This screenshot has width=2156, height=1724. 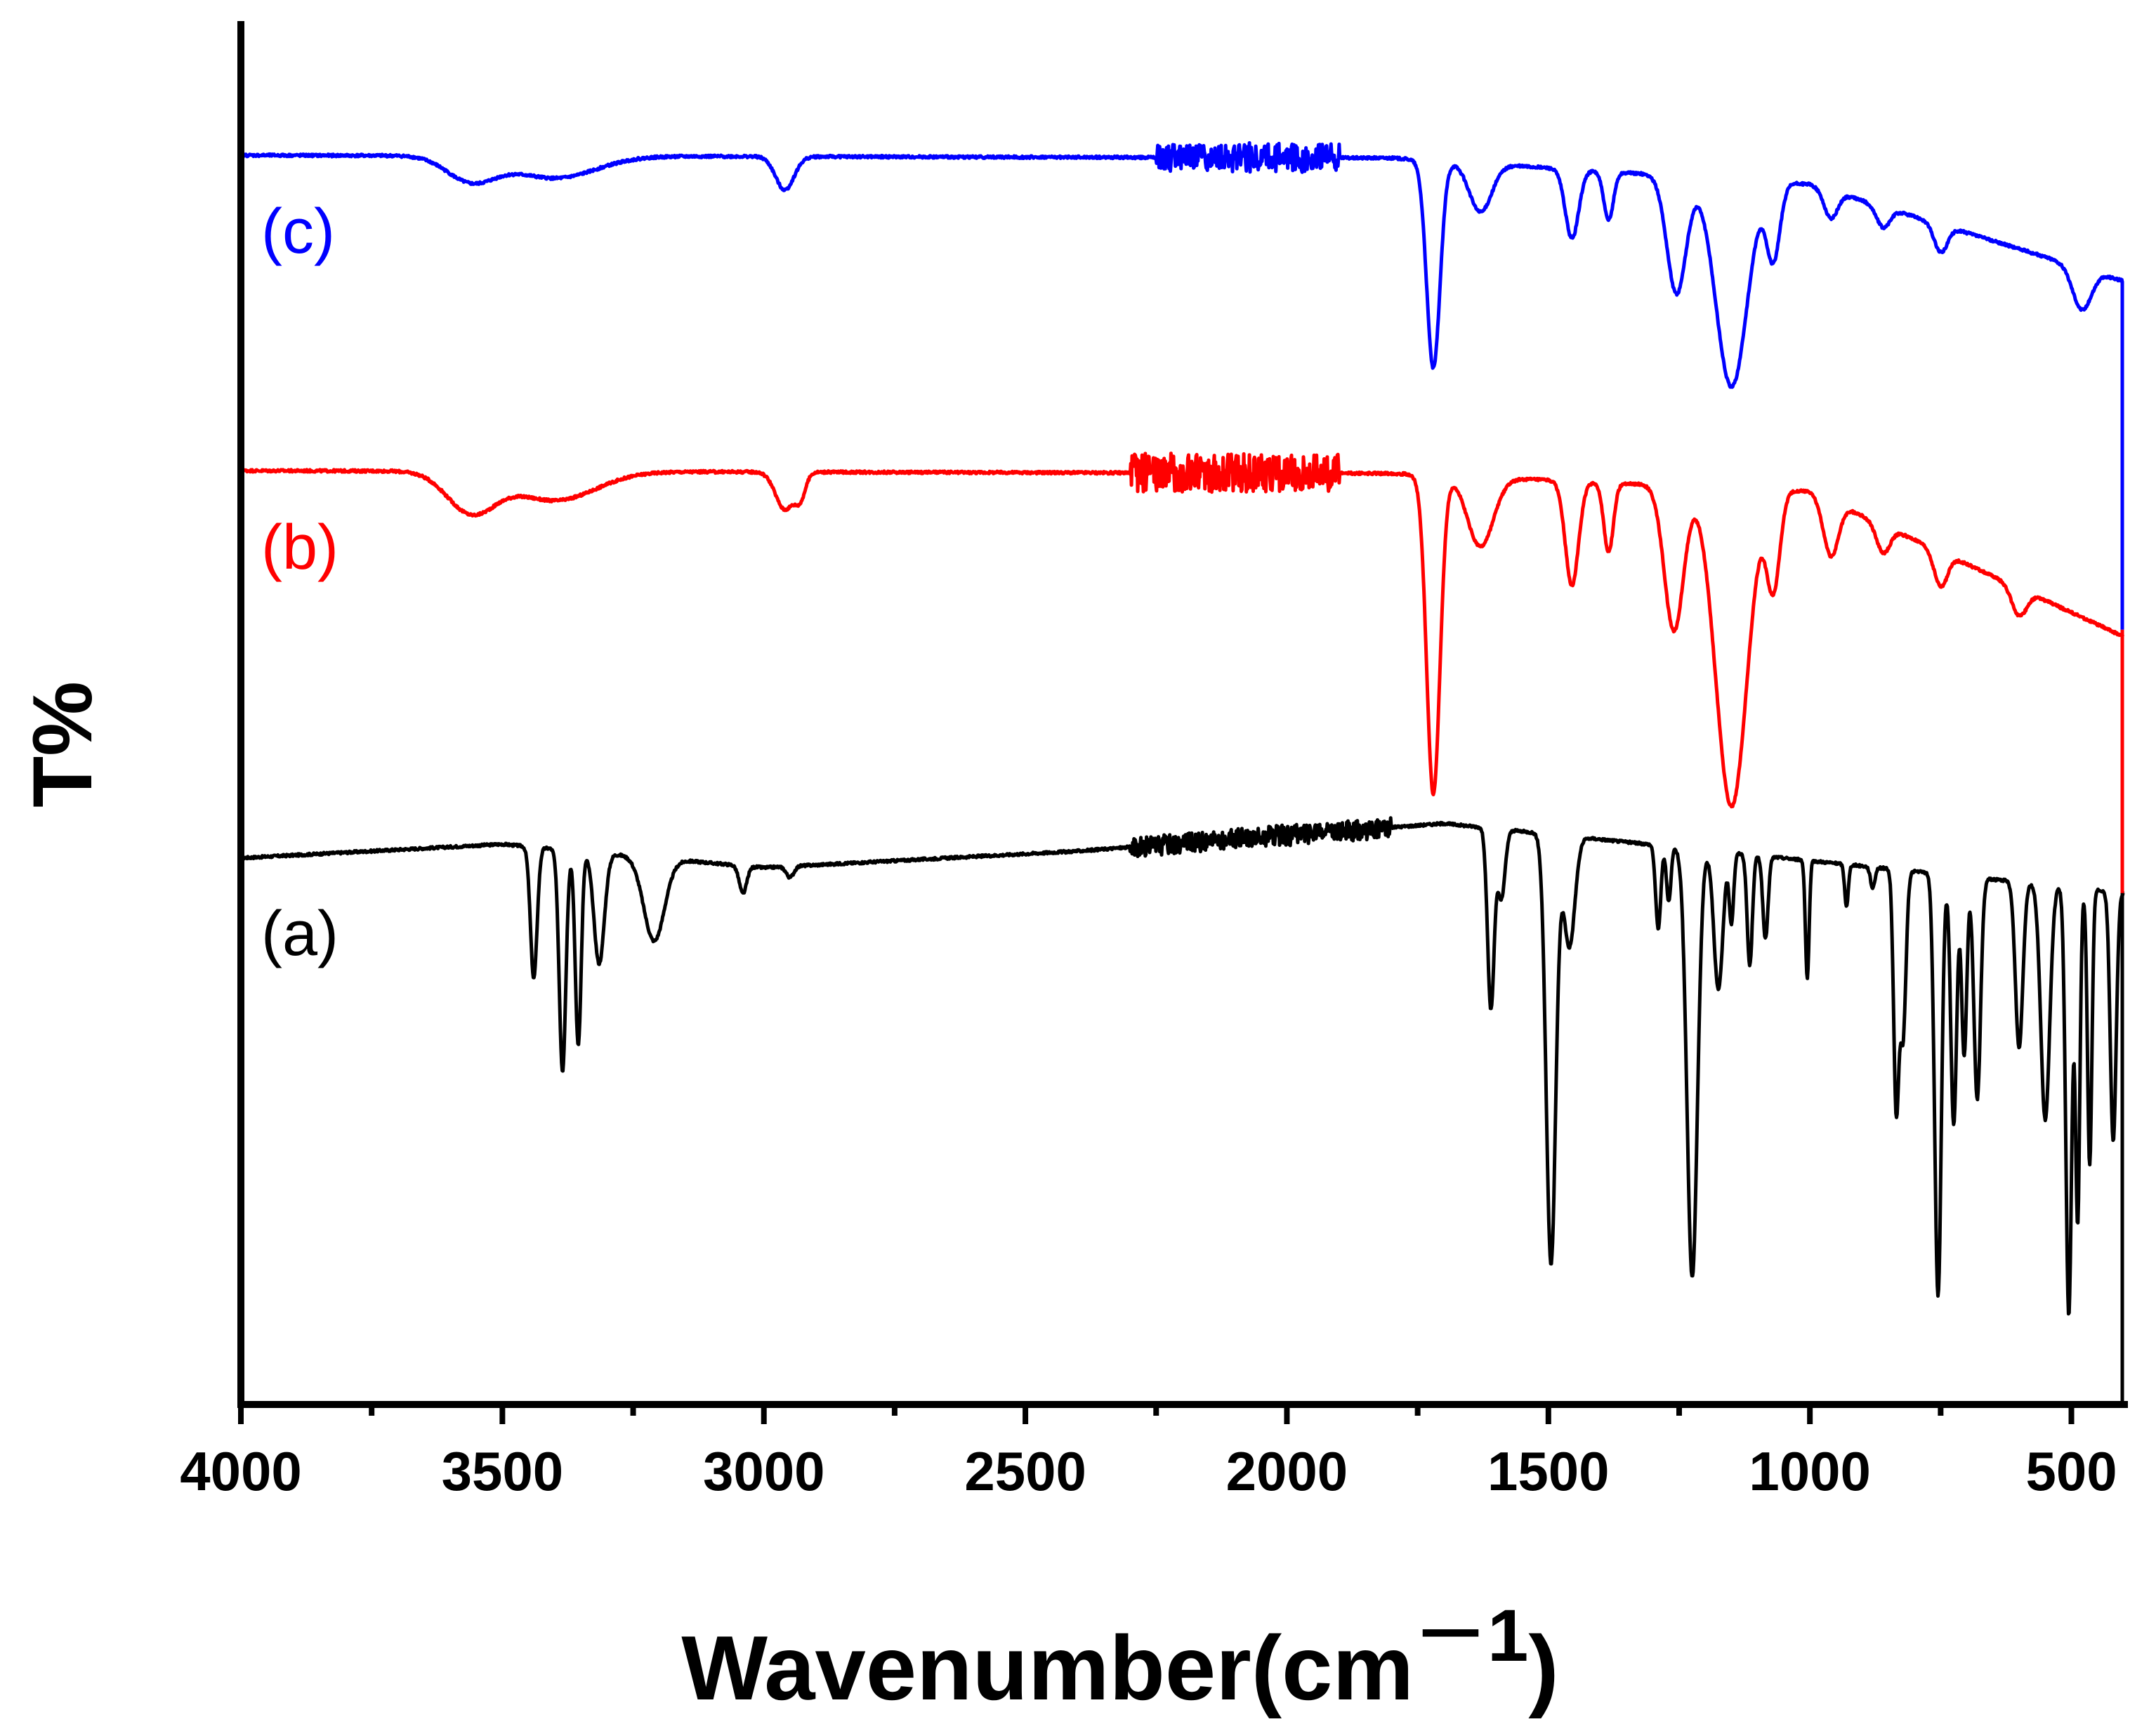 I want to click on x-tick-label: 2000, so click(x=1287, y=1471).